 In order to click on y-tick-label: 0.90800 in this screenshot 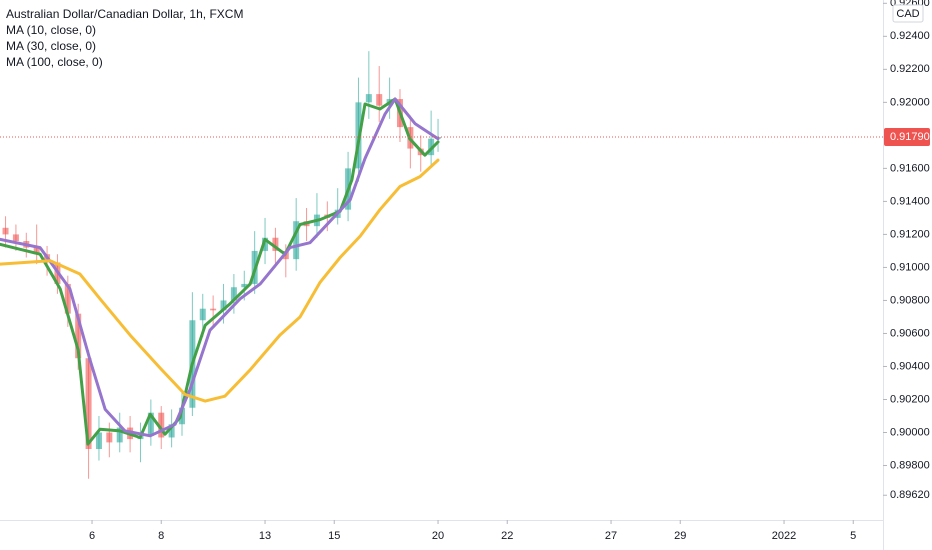, I will do `click(910, 300)`.